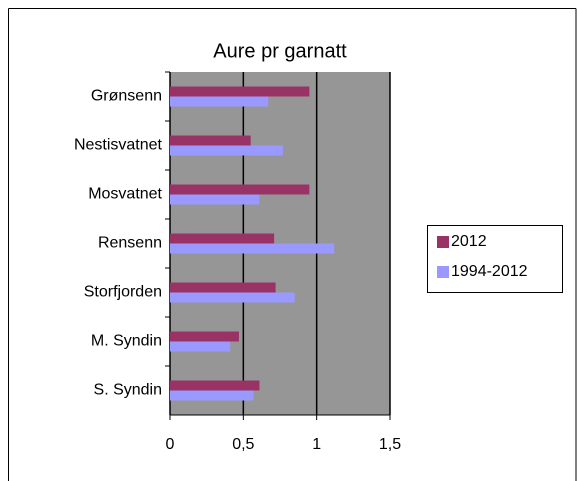  Describe the element at coordinates (170, 444) in the screenshot. I see `x-tick-label: 0` at that location.